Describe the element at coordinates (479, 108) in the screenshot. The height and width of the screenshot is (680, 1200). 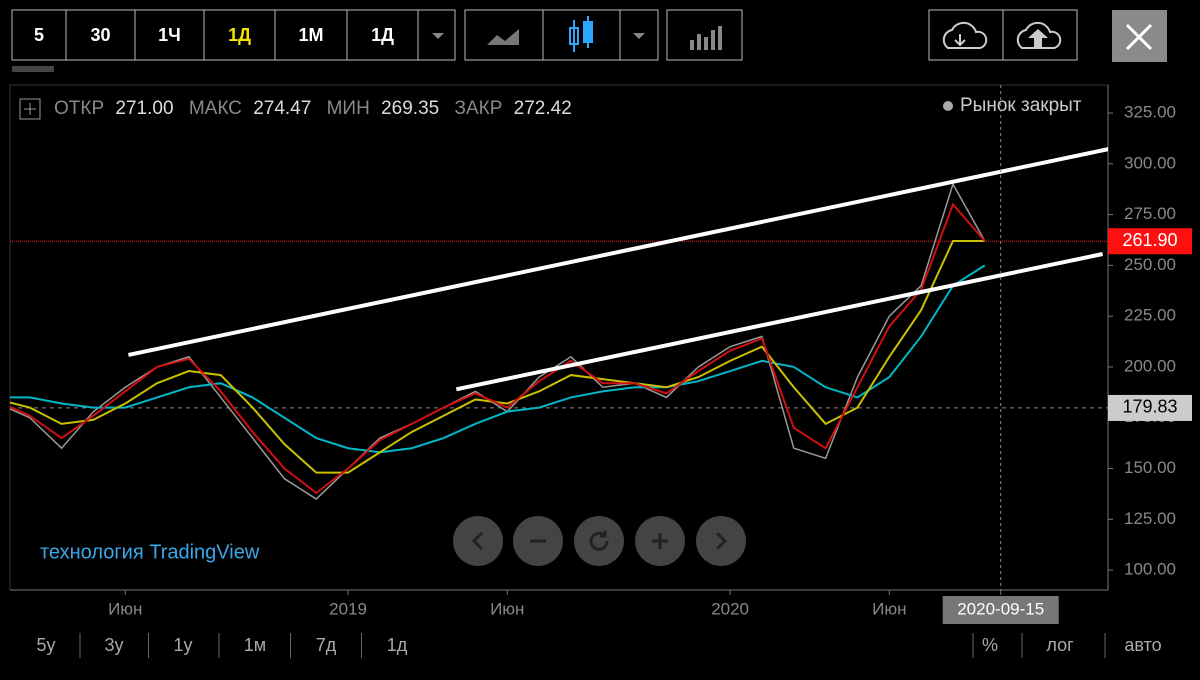
I see `close-label: ЗАКР` at that location.